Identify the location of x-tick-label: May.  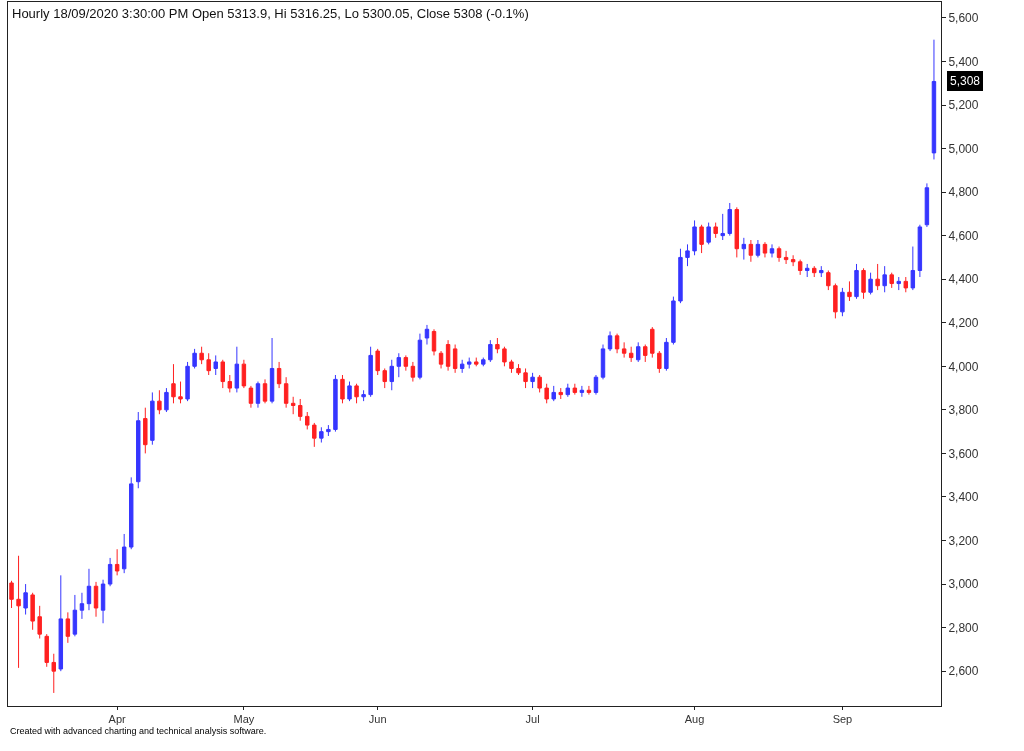
(244, 719).